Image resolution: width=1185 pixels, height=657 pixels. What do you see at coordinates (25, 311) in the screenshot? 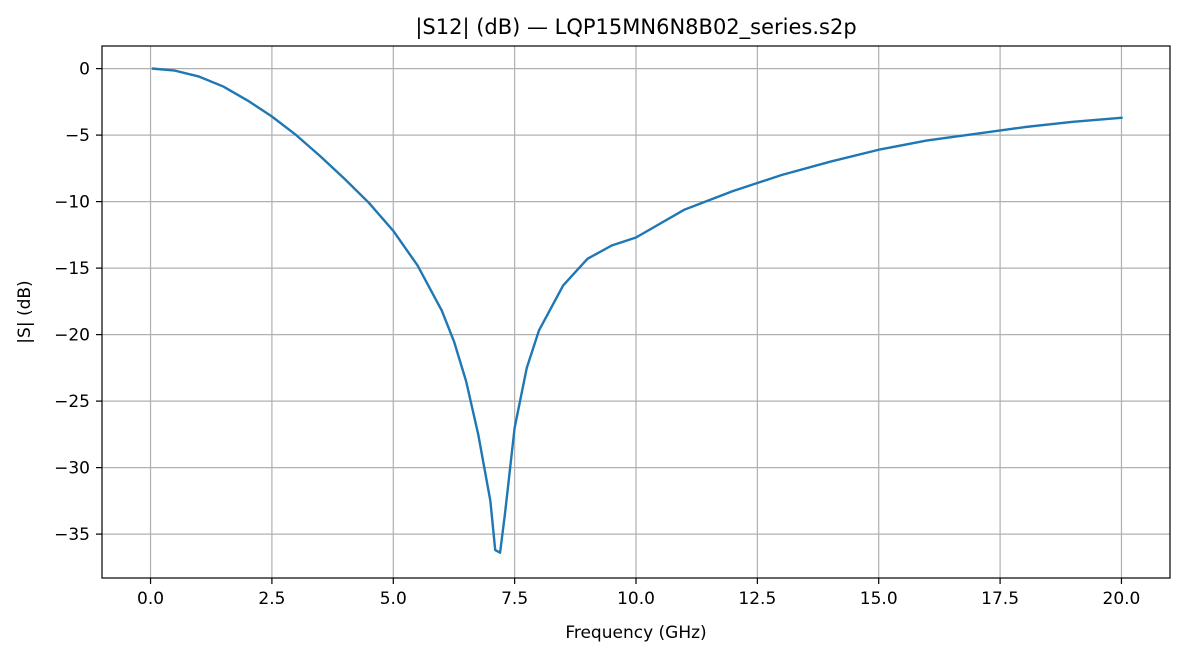
I see `y-axis-label: |S| (dB)` at bounding box center [25, 311].